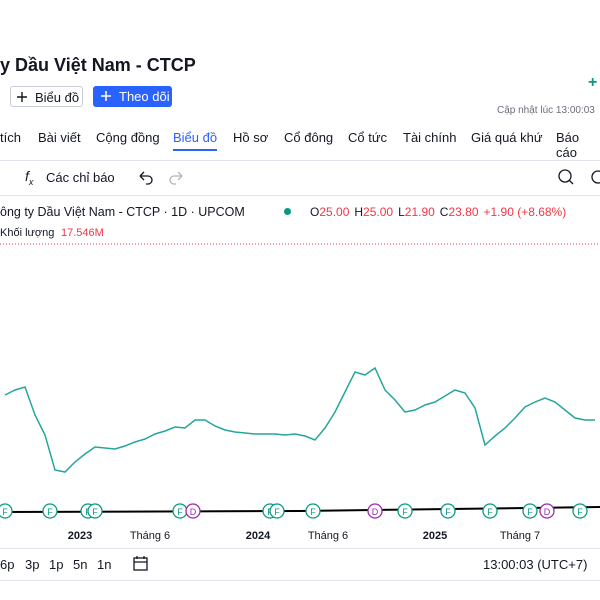  I want to click on range-button: 5n, so click(80, 564).